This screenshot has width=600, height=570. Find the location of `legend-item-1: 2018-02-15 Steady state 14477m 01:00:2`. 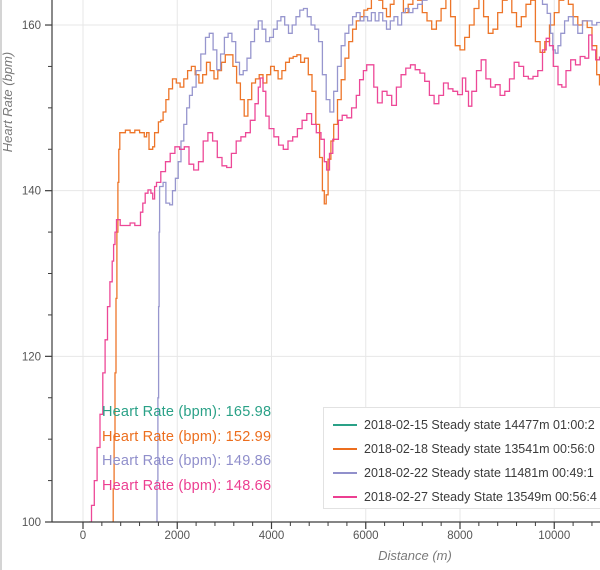

legend-item-1: 2018-02-15 Steady state 14477m 01:00:2 is located at coordinates (466, 425).